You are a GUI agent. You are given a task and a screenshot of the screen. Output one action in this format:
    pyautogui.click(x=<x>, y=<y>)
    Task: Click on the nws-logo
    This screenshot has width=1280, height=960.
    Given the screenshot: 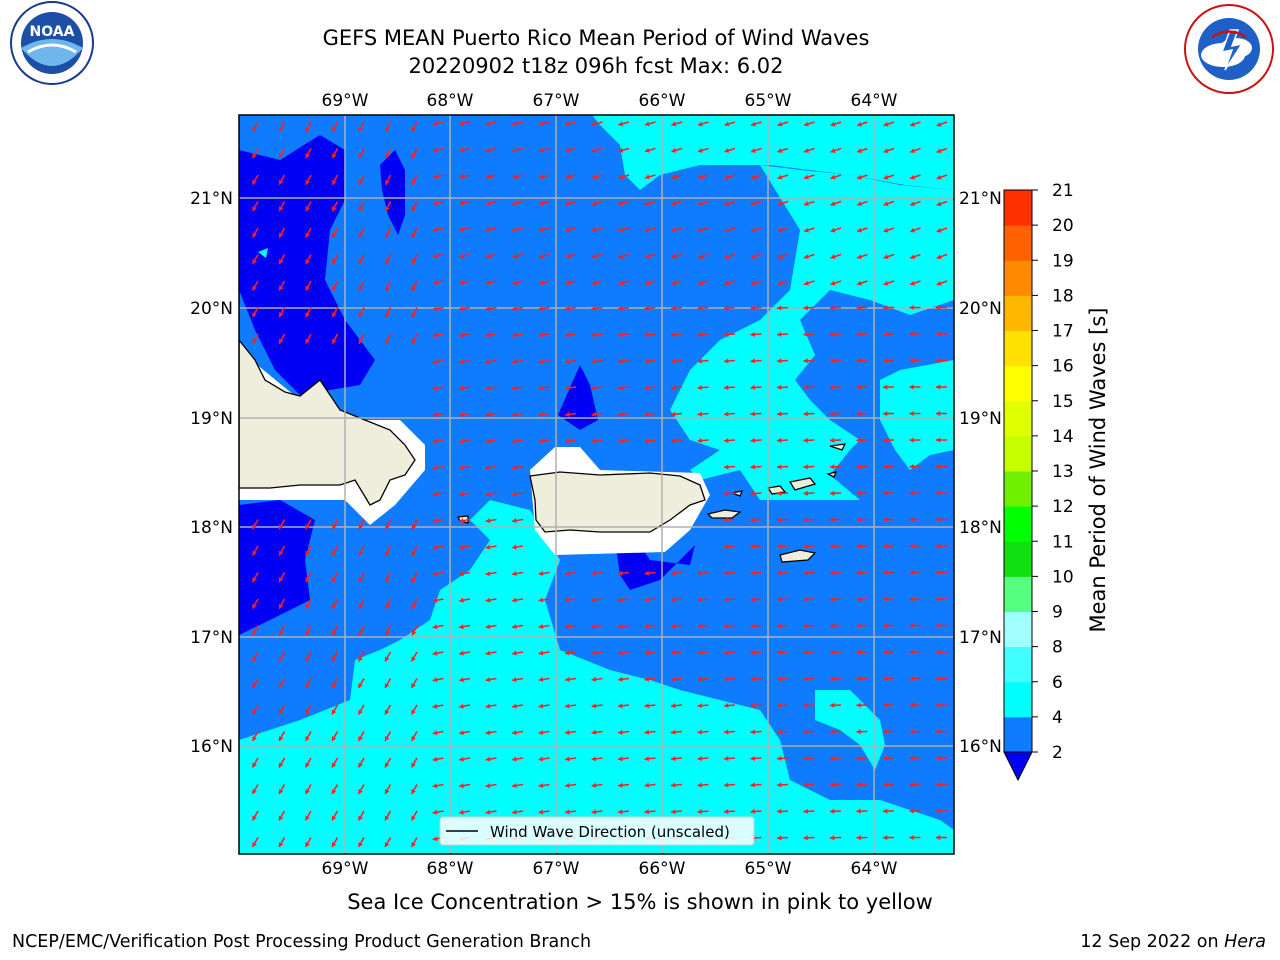 What is the action you would take?
    pyautogui.click(x=1229, y=49)
    